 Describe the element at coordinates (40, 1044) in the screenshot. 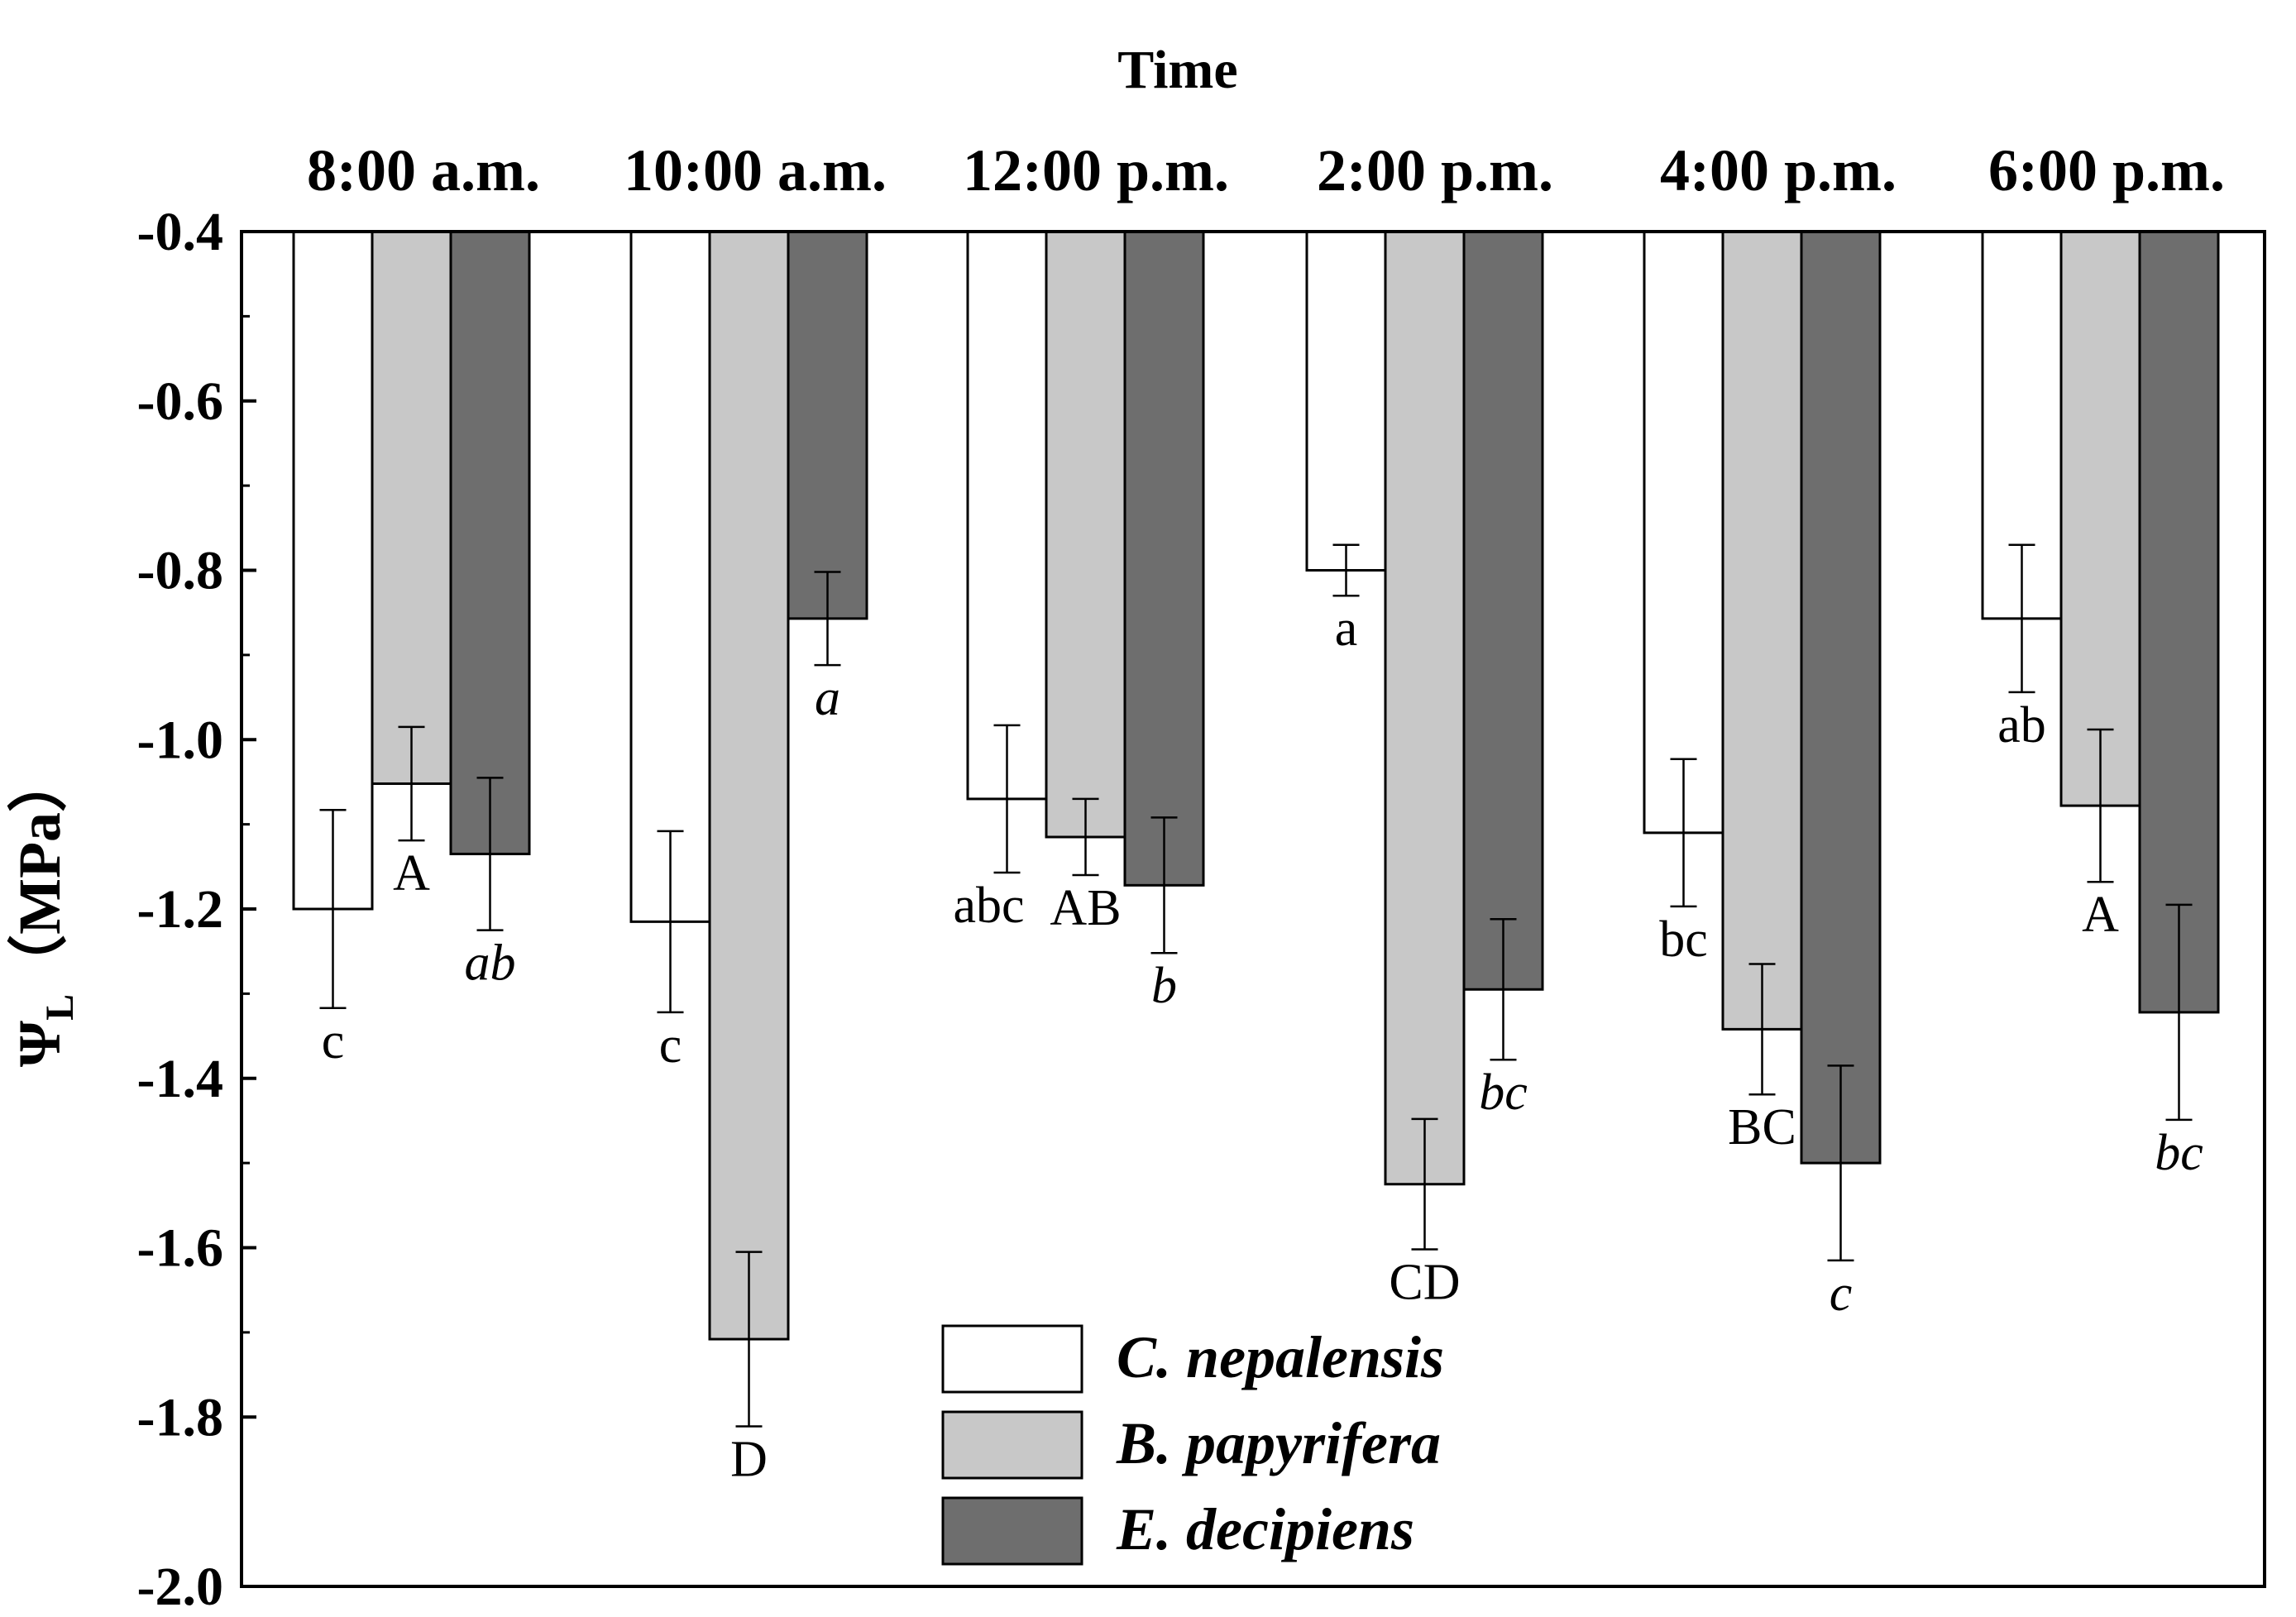

I see `y-axis-label-symbol: Ψ` at that location.